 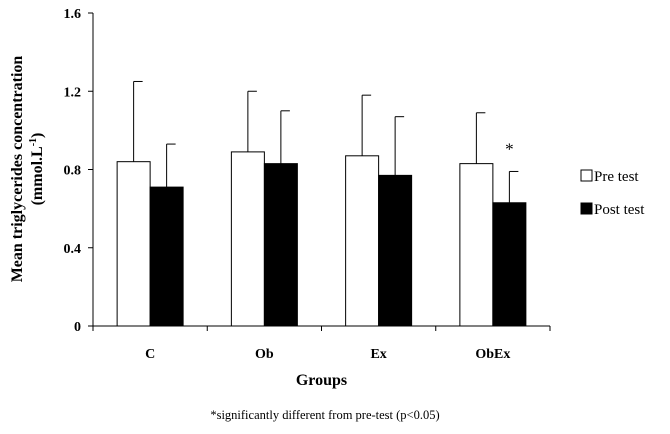 What do you see at coordinates (378, 354) in the screenshot?
I see `x-tick-label: Ex` at bounding box center [378, 354].